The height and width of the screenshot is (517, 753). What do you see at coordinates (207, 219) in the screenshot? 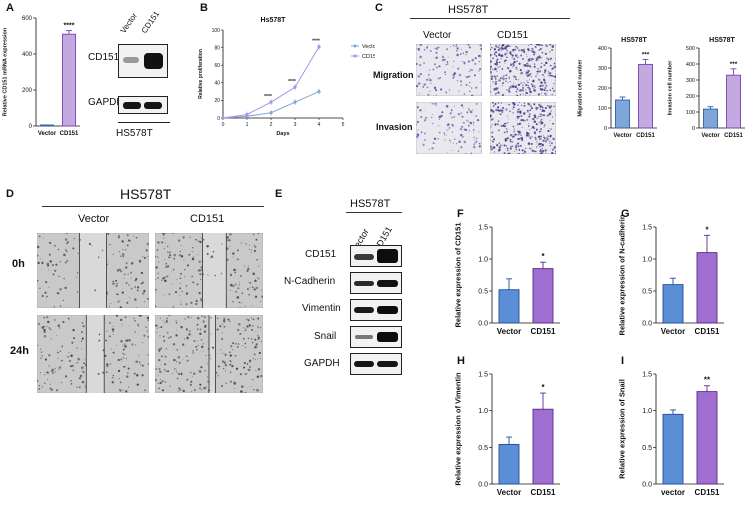
I see `panel-d-col-cd151: CD151` at bounding box center [207, 219].